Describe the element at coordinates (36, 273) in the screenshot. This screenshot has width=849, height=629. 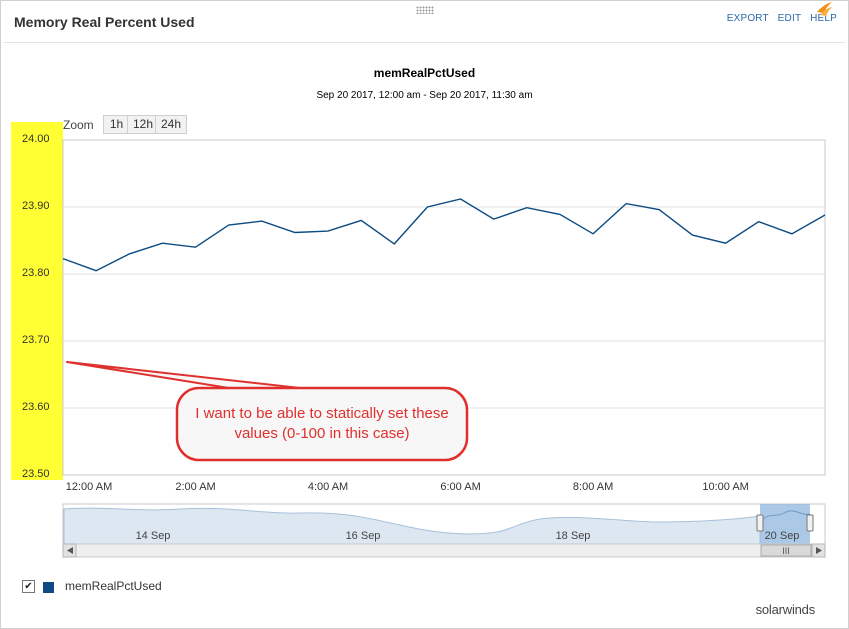
I see `y-tick-label: 23.80` at that location.